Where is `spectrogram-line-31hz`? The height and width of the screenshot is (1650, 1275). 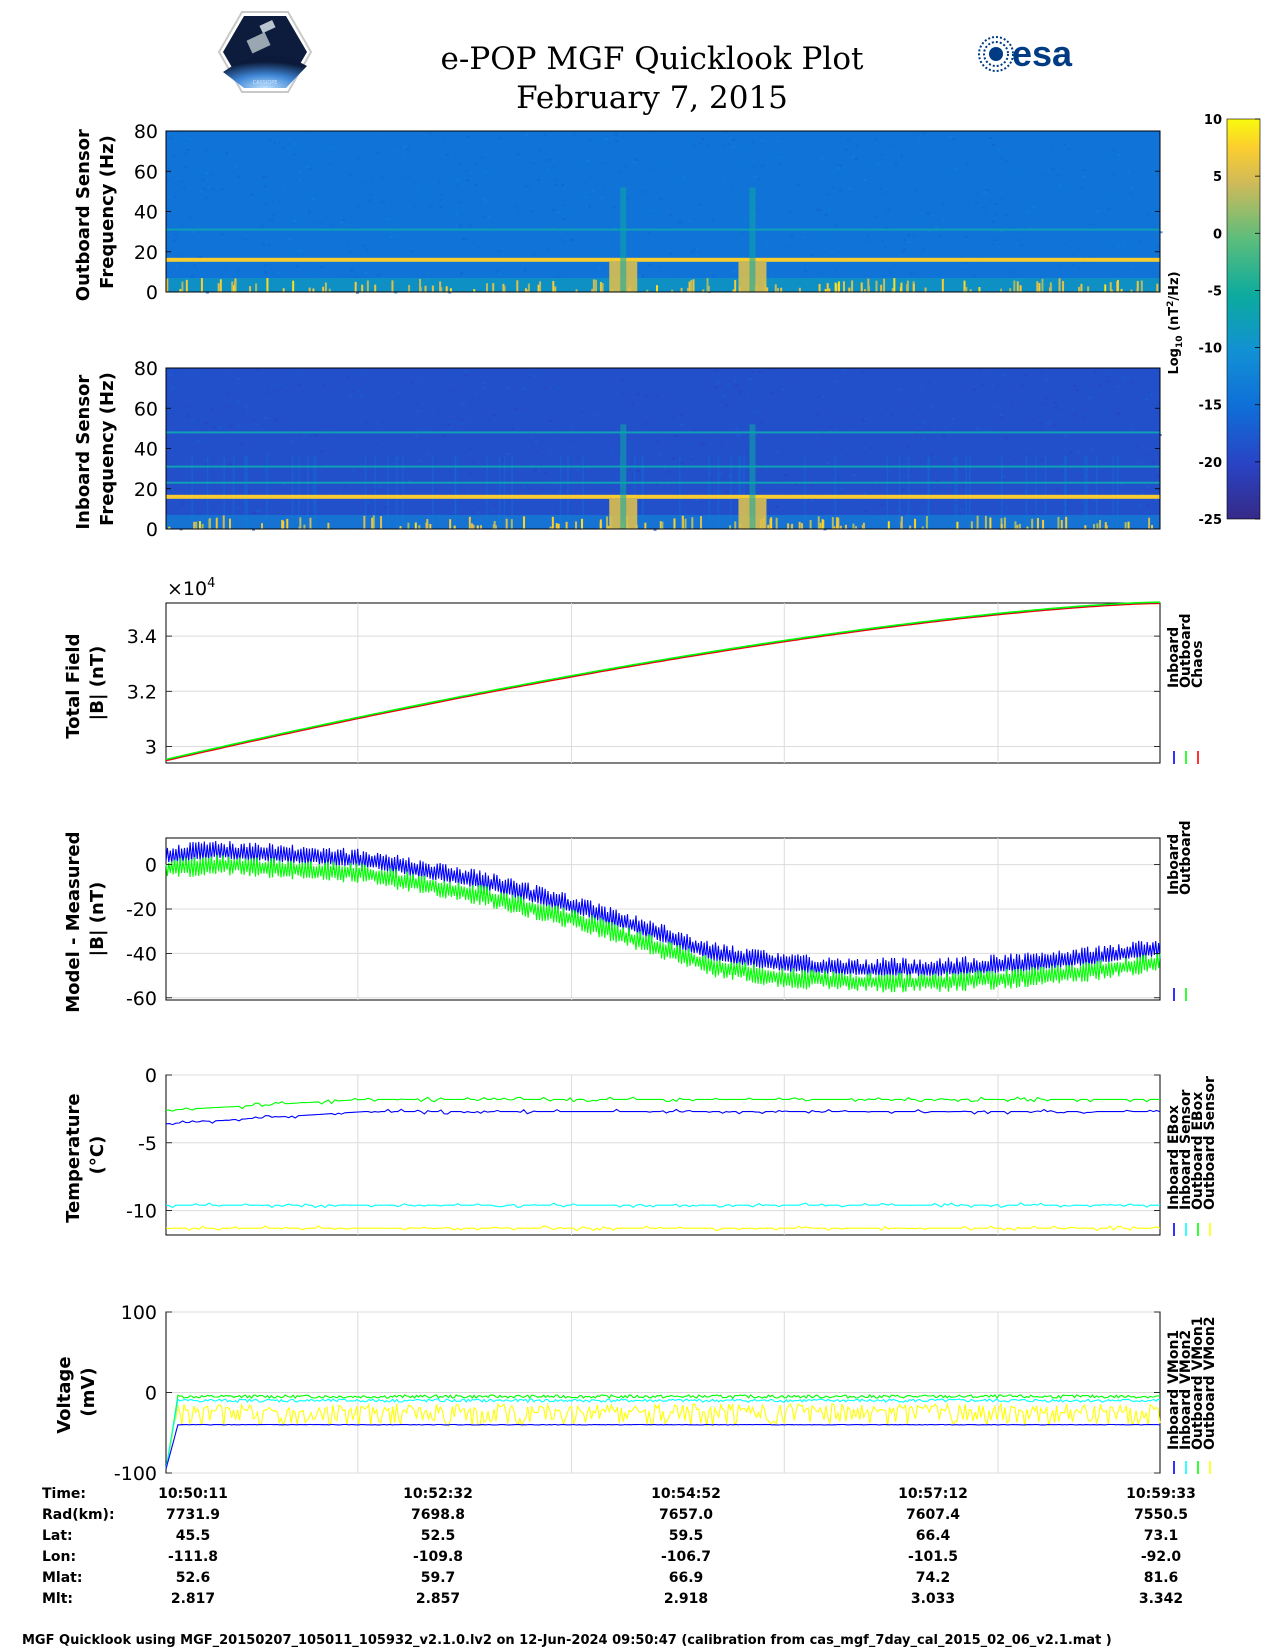 spectrogram-line-31hz is located at coordinates (663, 229).